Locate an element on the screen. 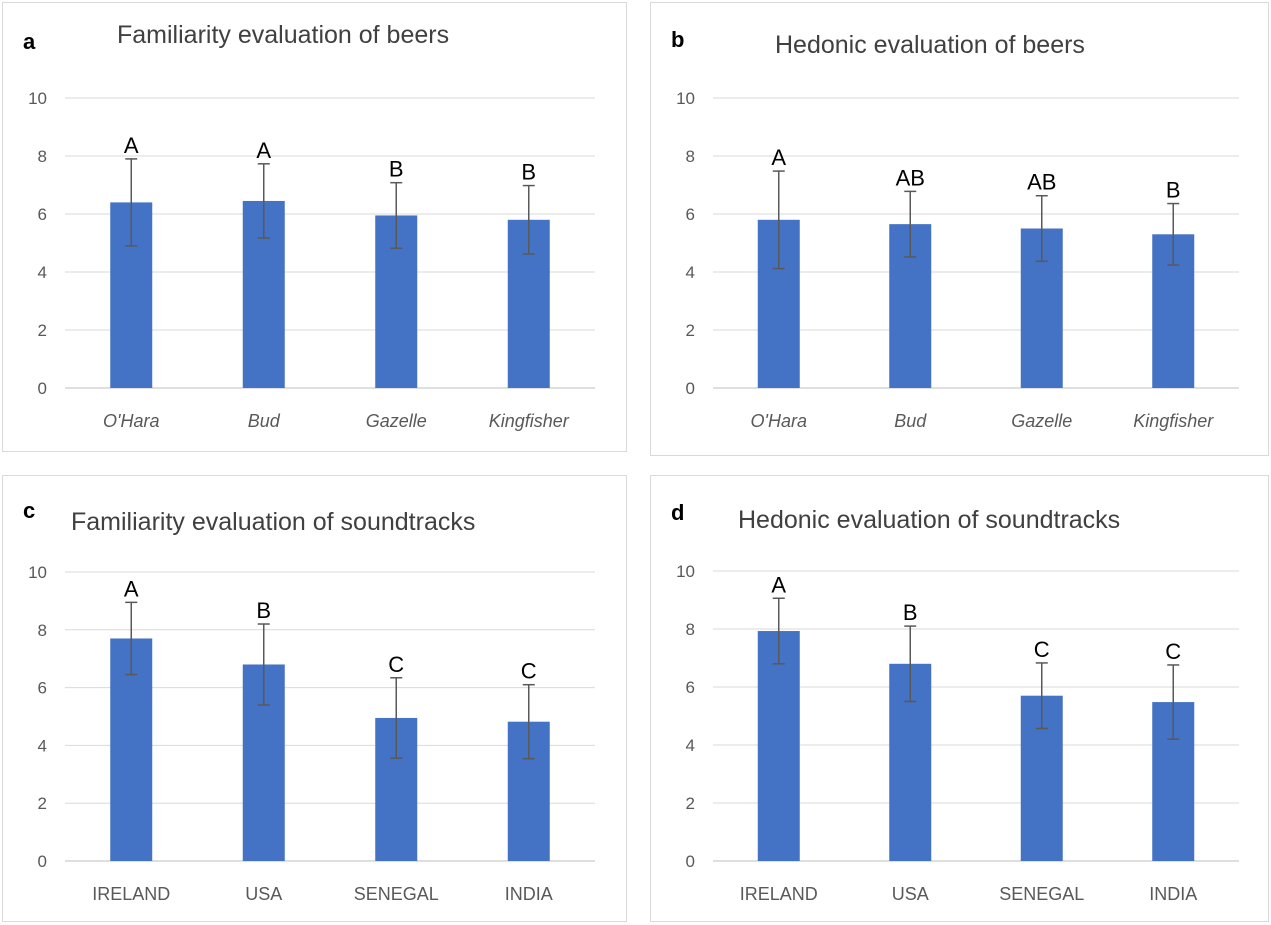  chart-title: Familiarity evaluation of beers is located at coordinates (283, 35).